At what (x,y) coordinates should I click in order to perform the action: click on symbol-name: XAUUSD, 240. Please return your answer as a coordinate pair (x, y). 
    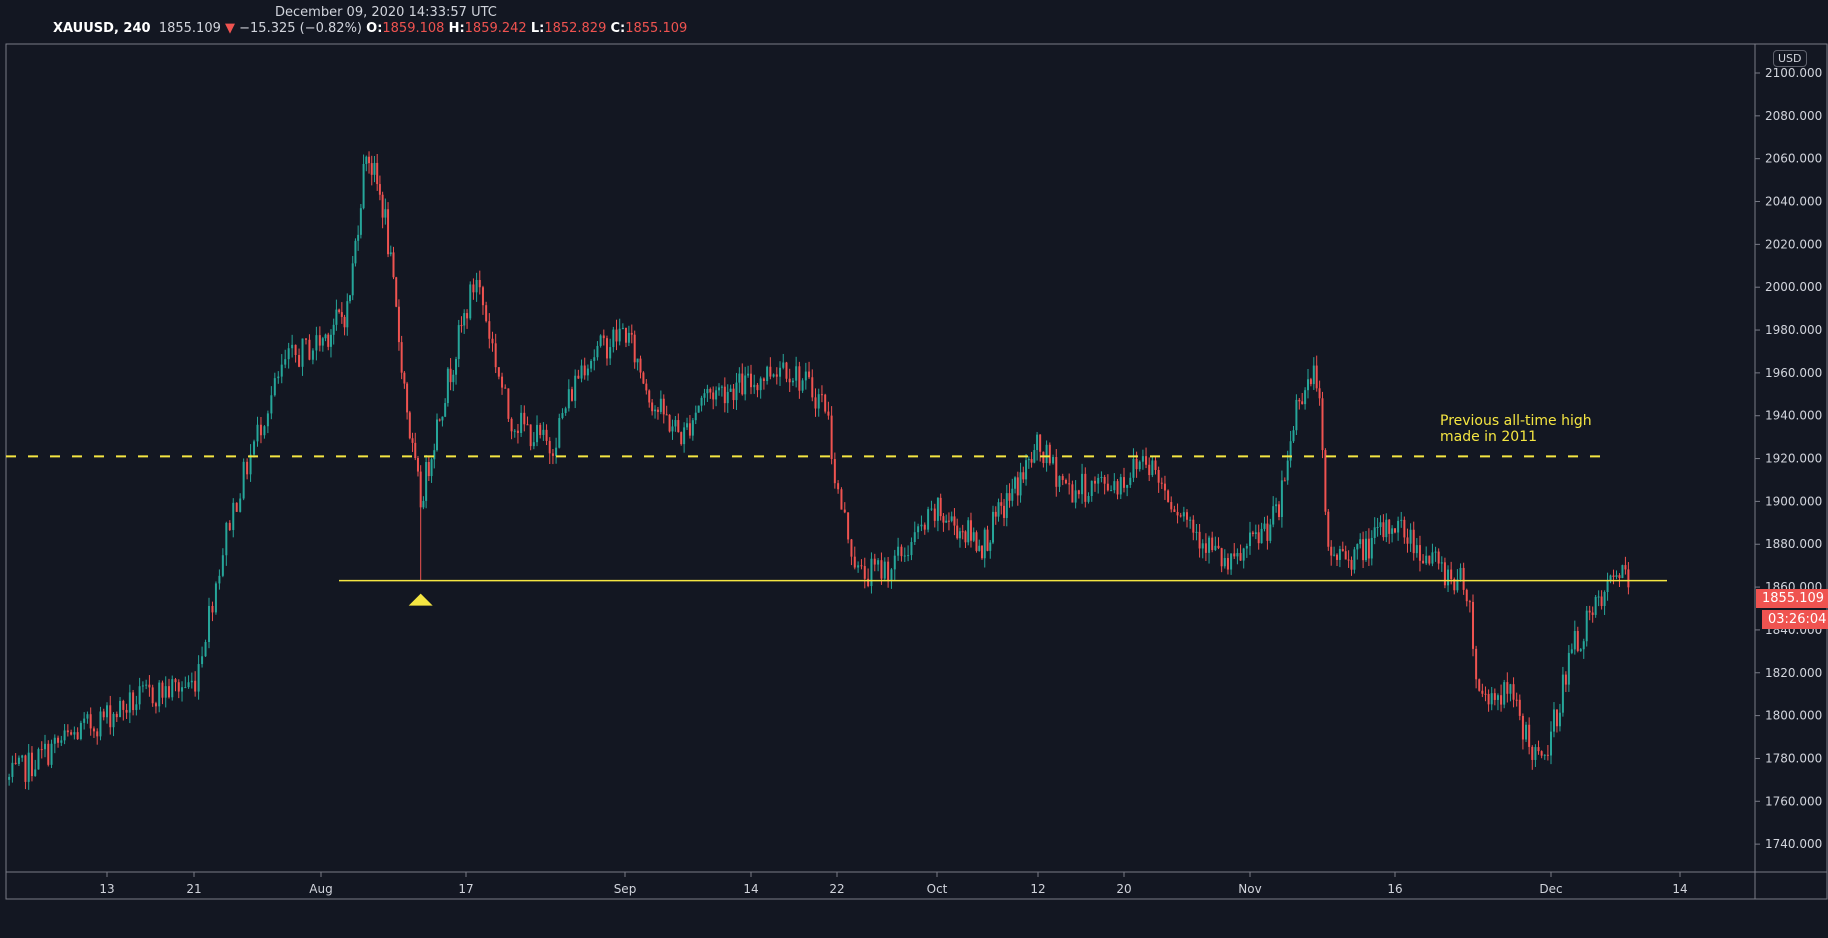
    Looking at the image, I should click on (102, 28).